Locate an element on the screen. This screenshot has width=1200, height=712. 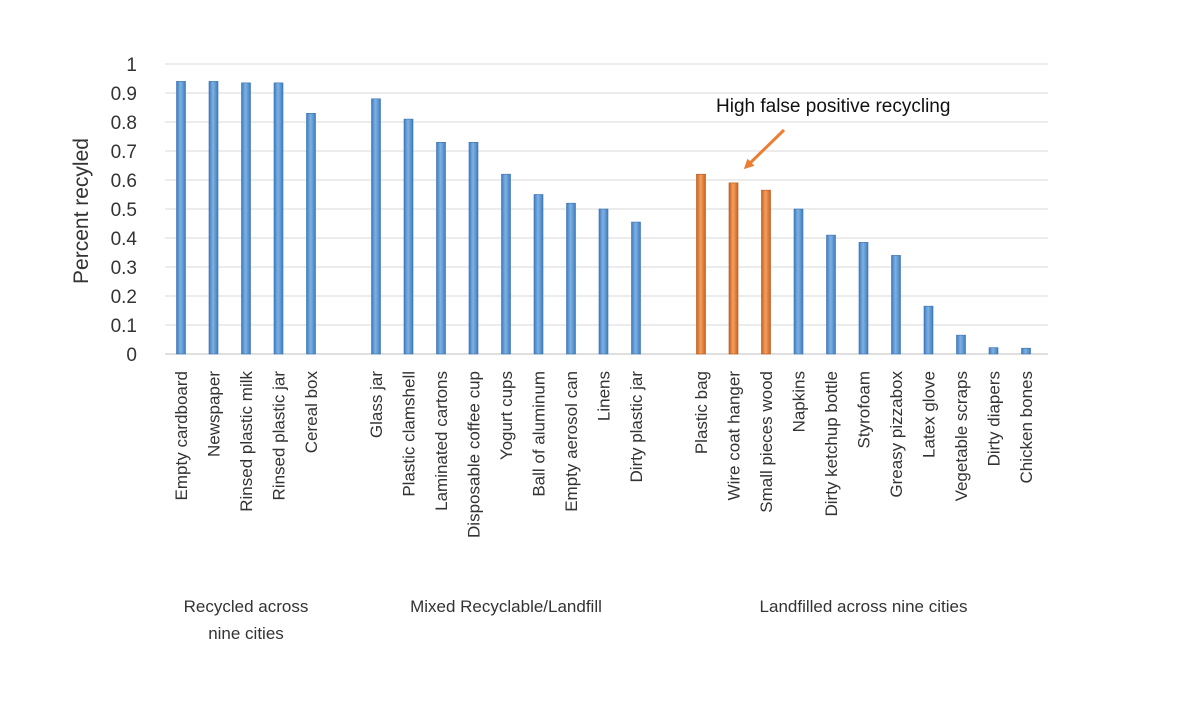
x-tick-label: Vegetable scraps is located at coordinates (961, 436).